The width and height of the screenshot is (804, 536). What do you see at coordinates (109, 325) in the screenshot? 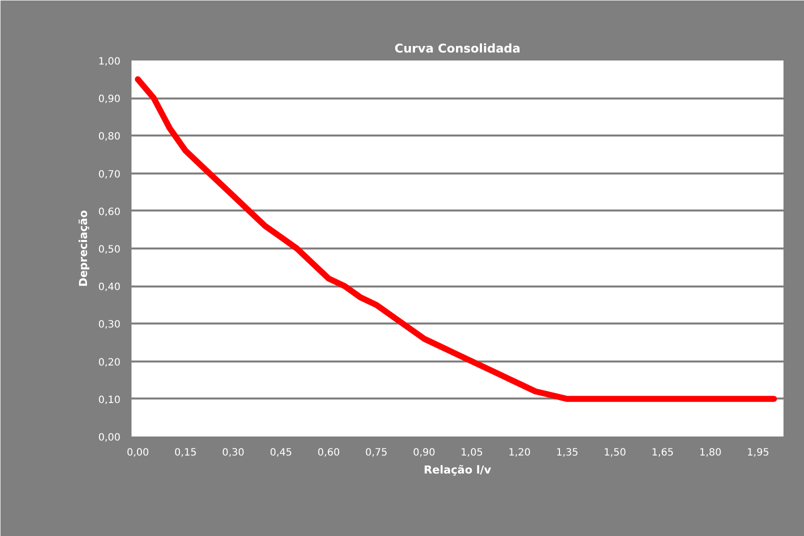
I see `y-tick-label: 0,30` at bounding box center [109, 325].